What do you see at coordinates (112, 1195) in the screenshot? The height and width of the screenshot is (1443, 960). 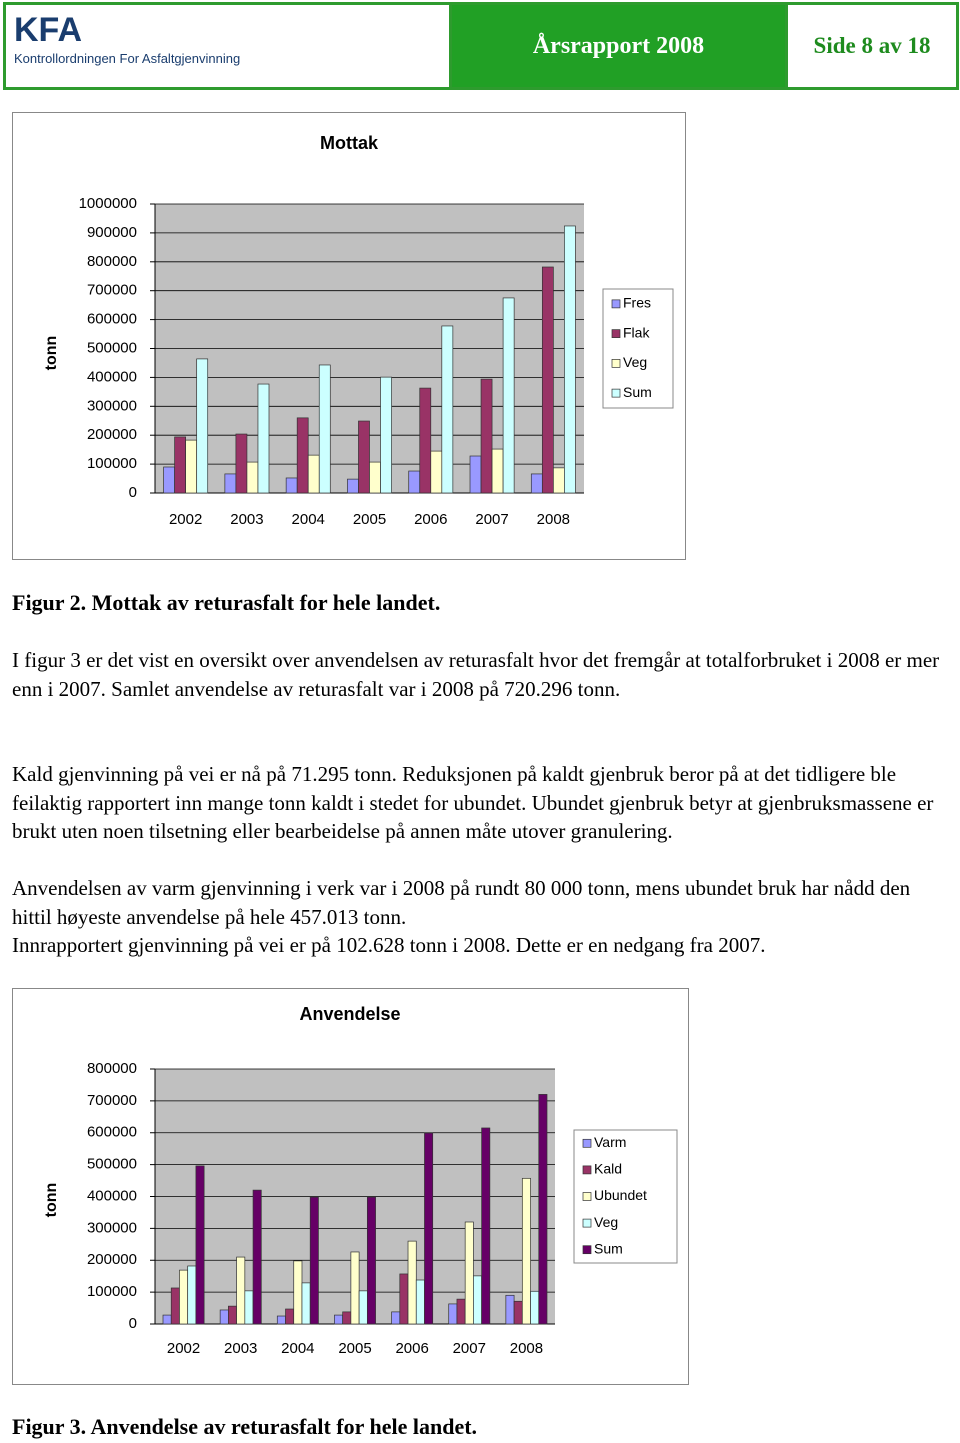 I see `y-tick-label: 400000` at bounding box center [112, 1195].